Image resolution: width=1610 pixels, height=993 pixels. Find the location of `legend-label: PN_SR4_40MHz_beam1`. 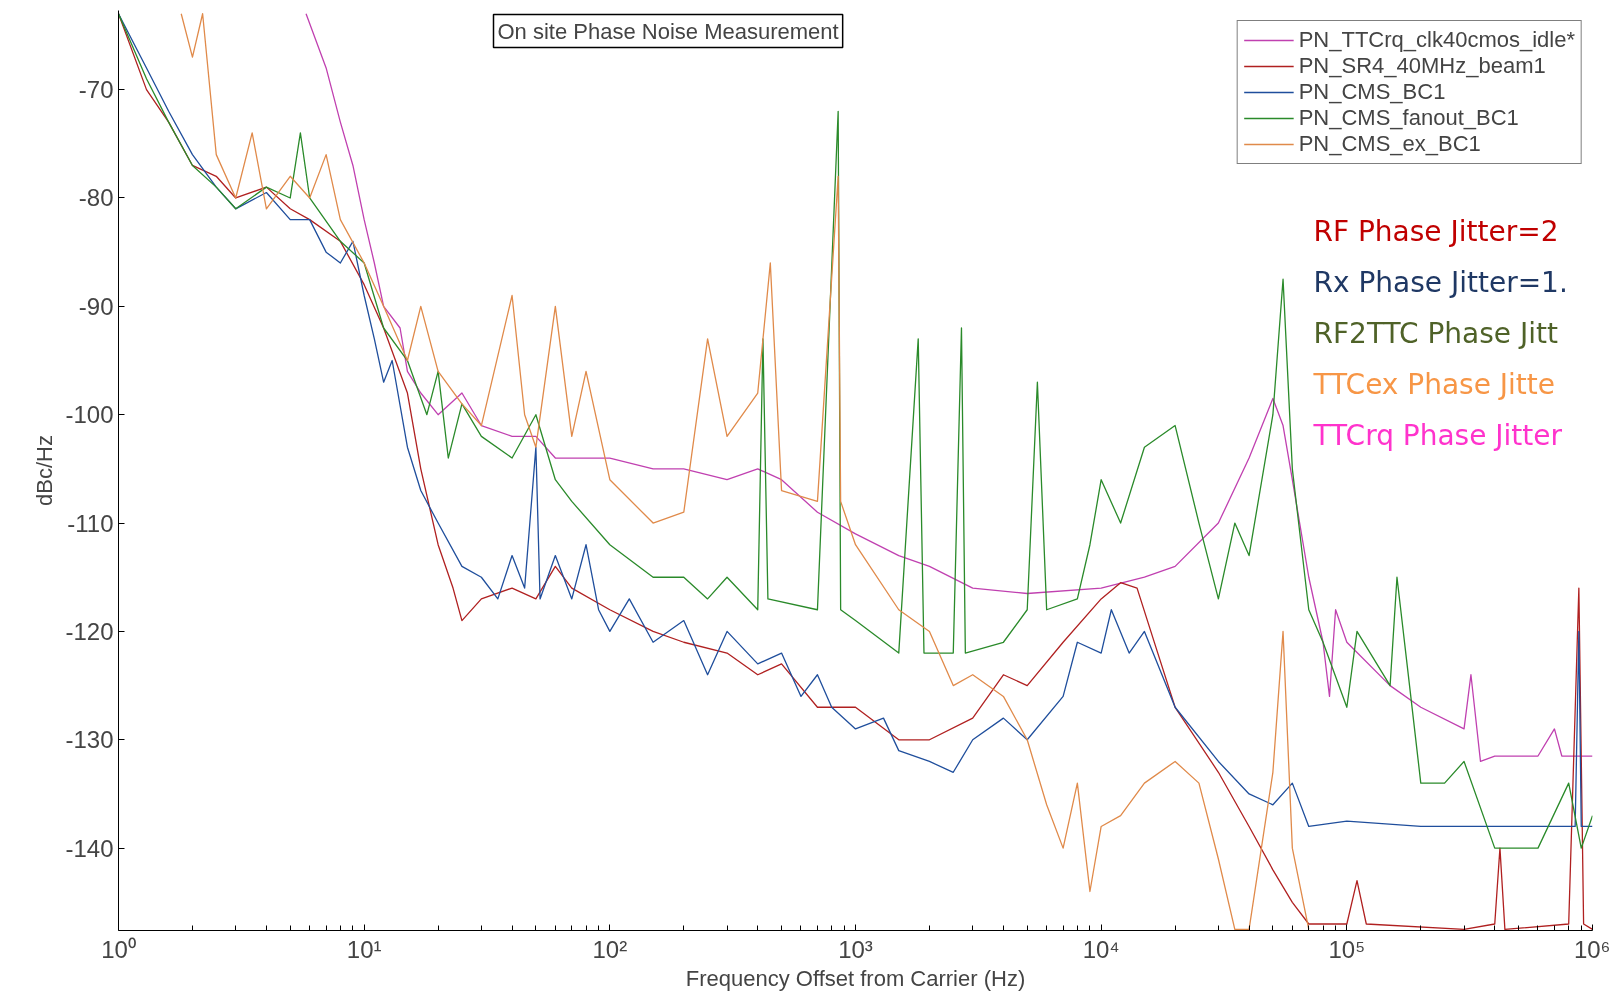

legend-label: PN_SR4_40MHz_beam1 is located at coordinates (1422, 66).